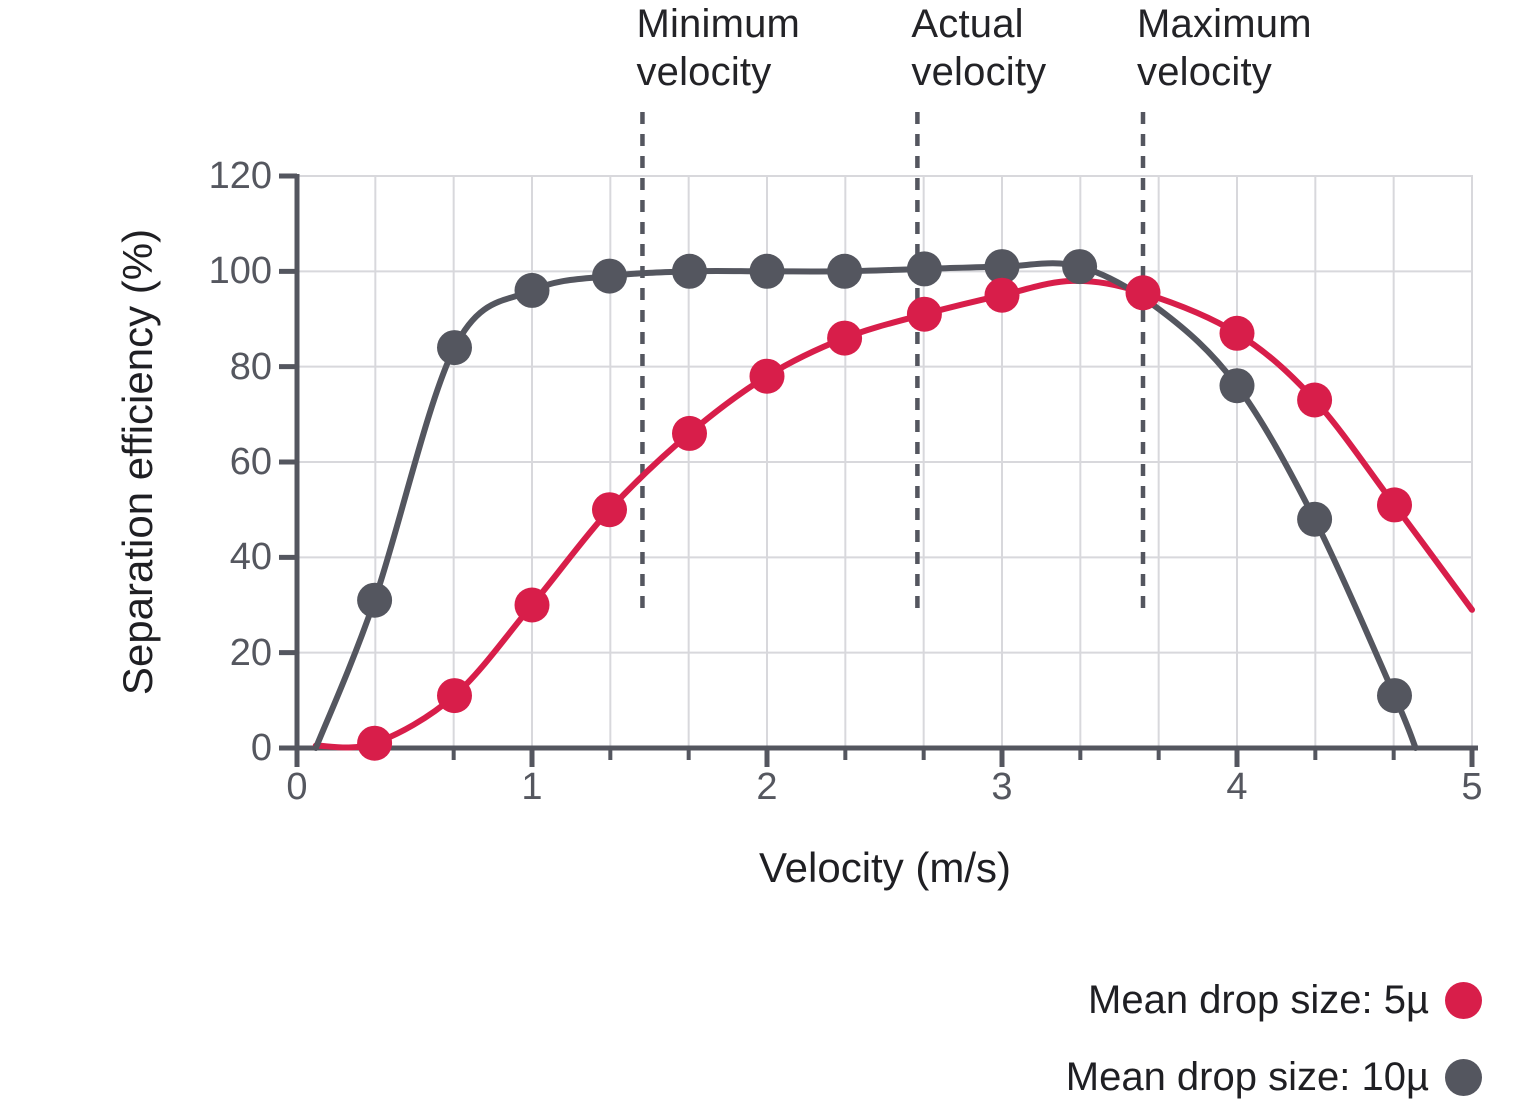 This screenshot has width=1536, height=1103. Describe the element at coordinates (885, 867) in the screenshot. I see `x-axis-title: Velocity (m/s)` at that location.